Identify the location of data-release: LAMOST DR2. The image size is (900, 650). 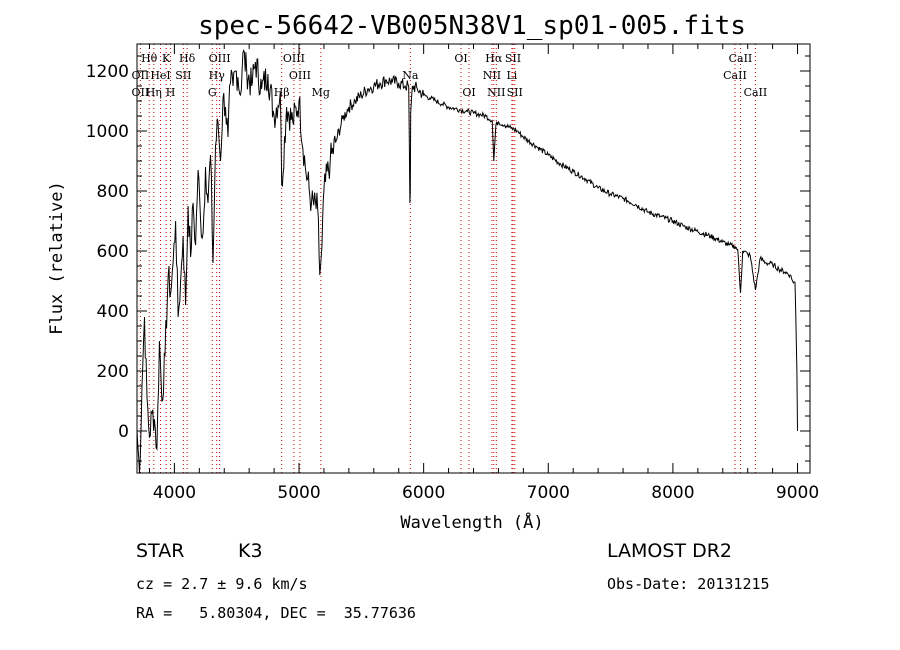
(669, 551).